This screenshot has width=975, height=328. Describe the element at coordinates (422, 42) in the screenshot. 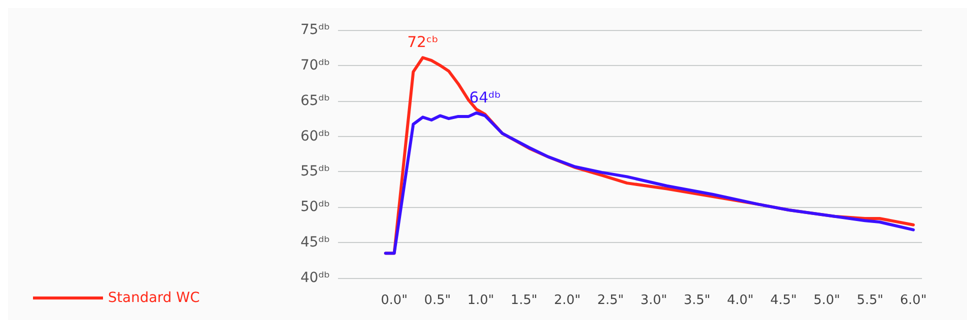

I see `annotation: 72ᶜᵇ` at that location.